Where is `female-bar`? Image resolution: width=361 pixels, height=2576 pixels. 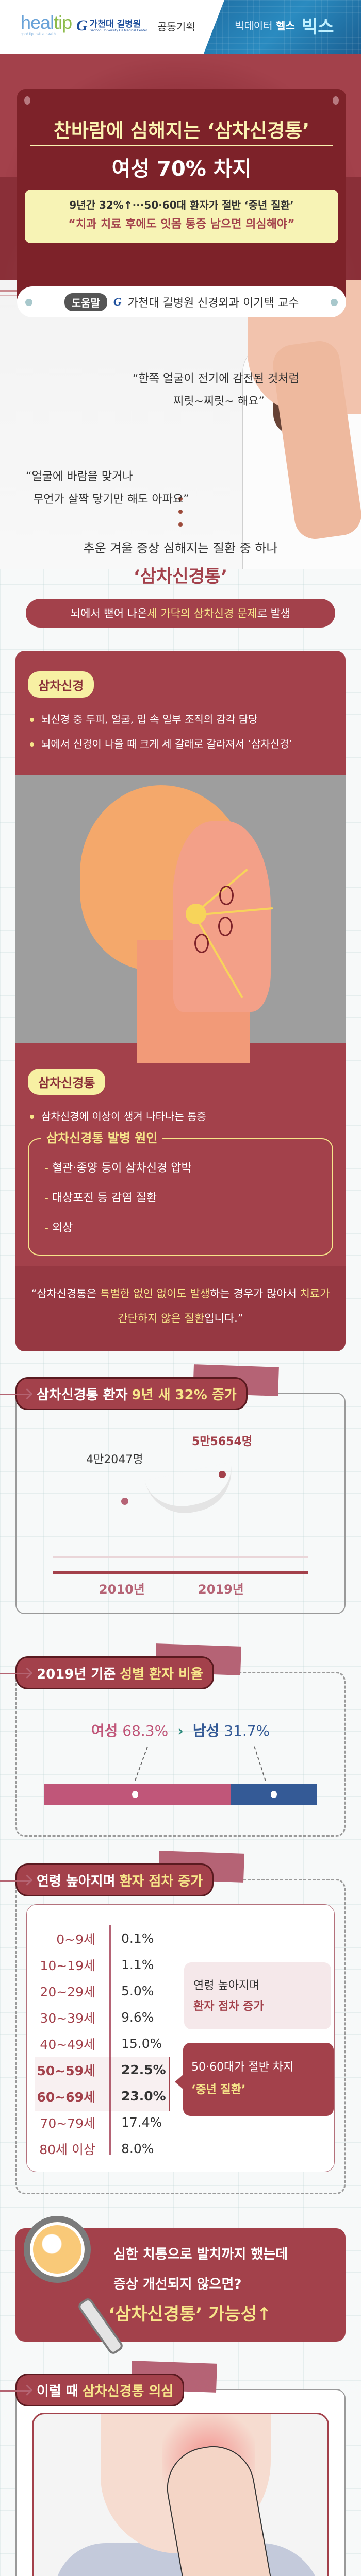
female-bar is located at coordinates (137, 1794).